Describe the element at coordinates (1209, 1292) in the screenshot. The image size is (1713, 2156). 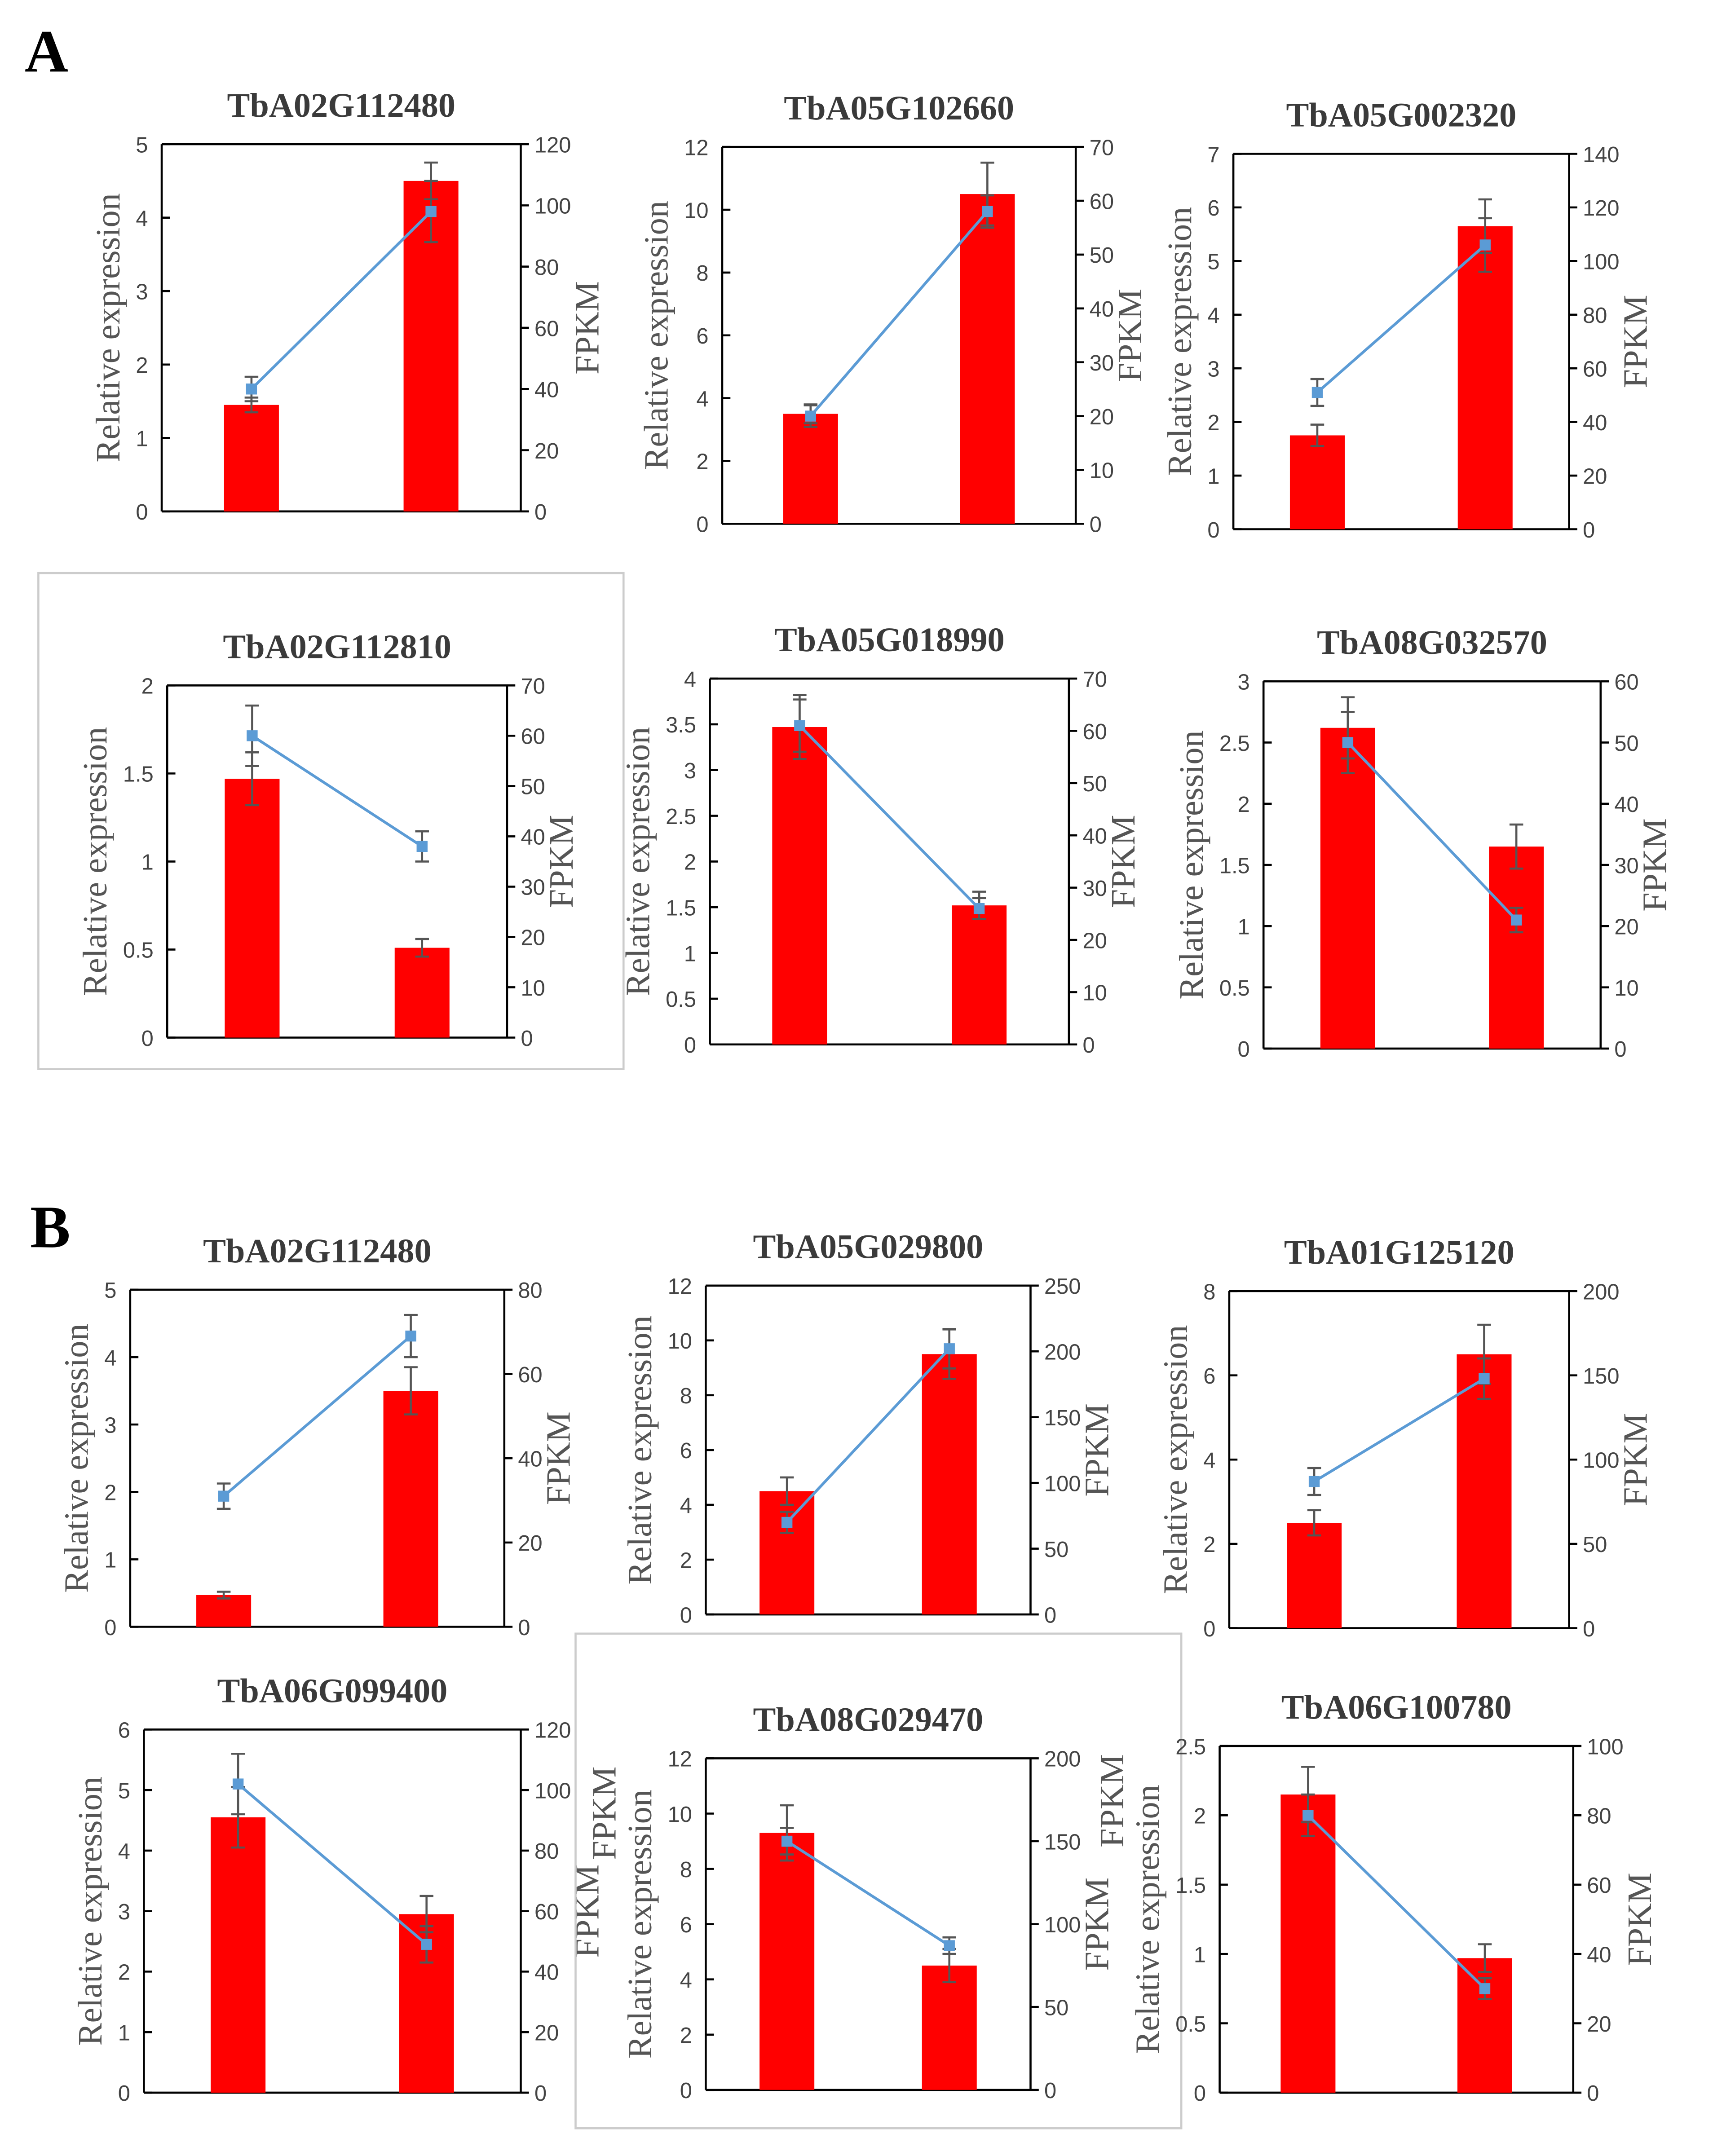
I see `left-tick-label: 8` at that location.